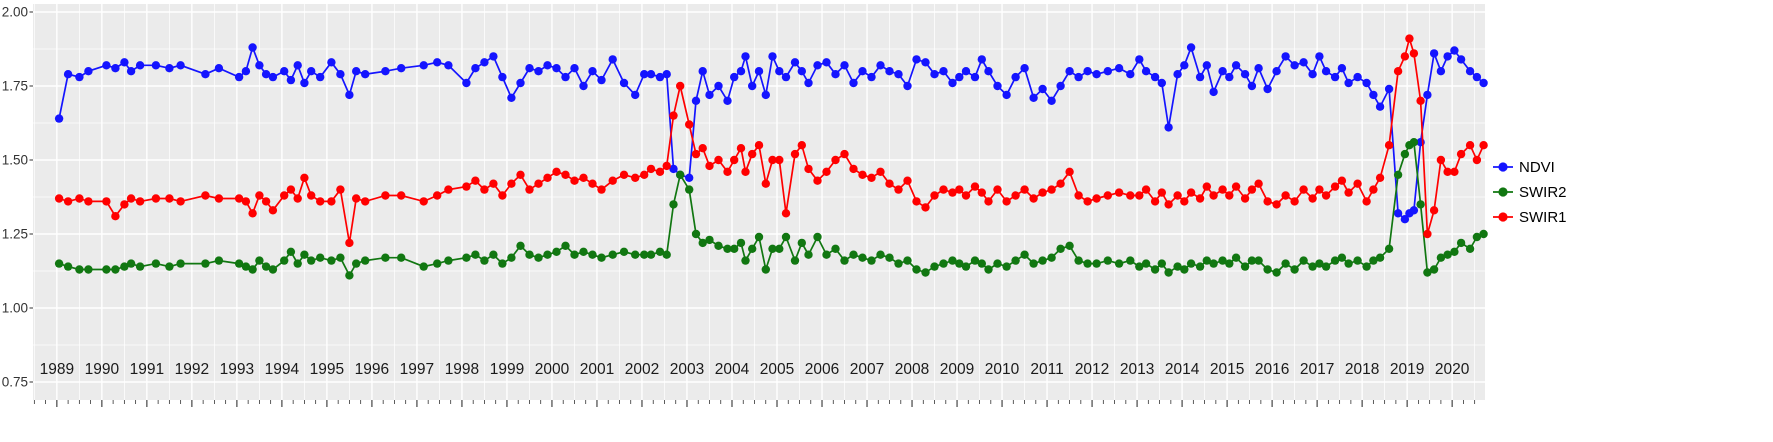 This screenshot has width=1773, height=442. I want to click on x-tick-label: 2014, so click(1182, 369).